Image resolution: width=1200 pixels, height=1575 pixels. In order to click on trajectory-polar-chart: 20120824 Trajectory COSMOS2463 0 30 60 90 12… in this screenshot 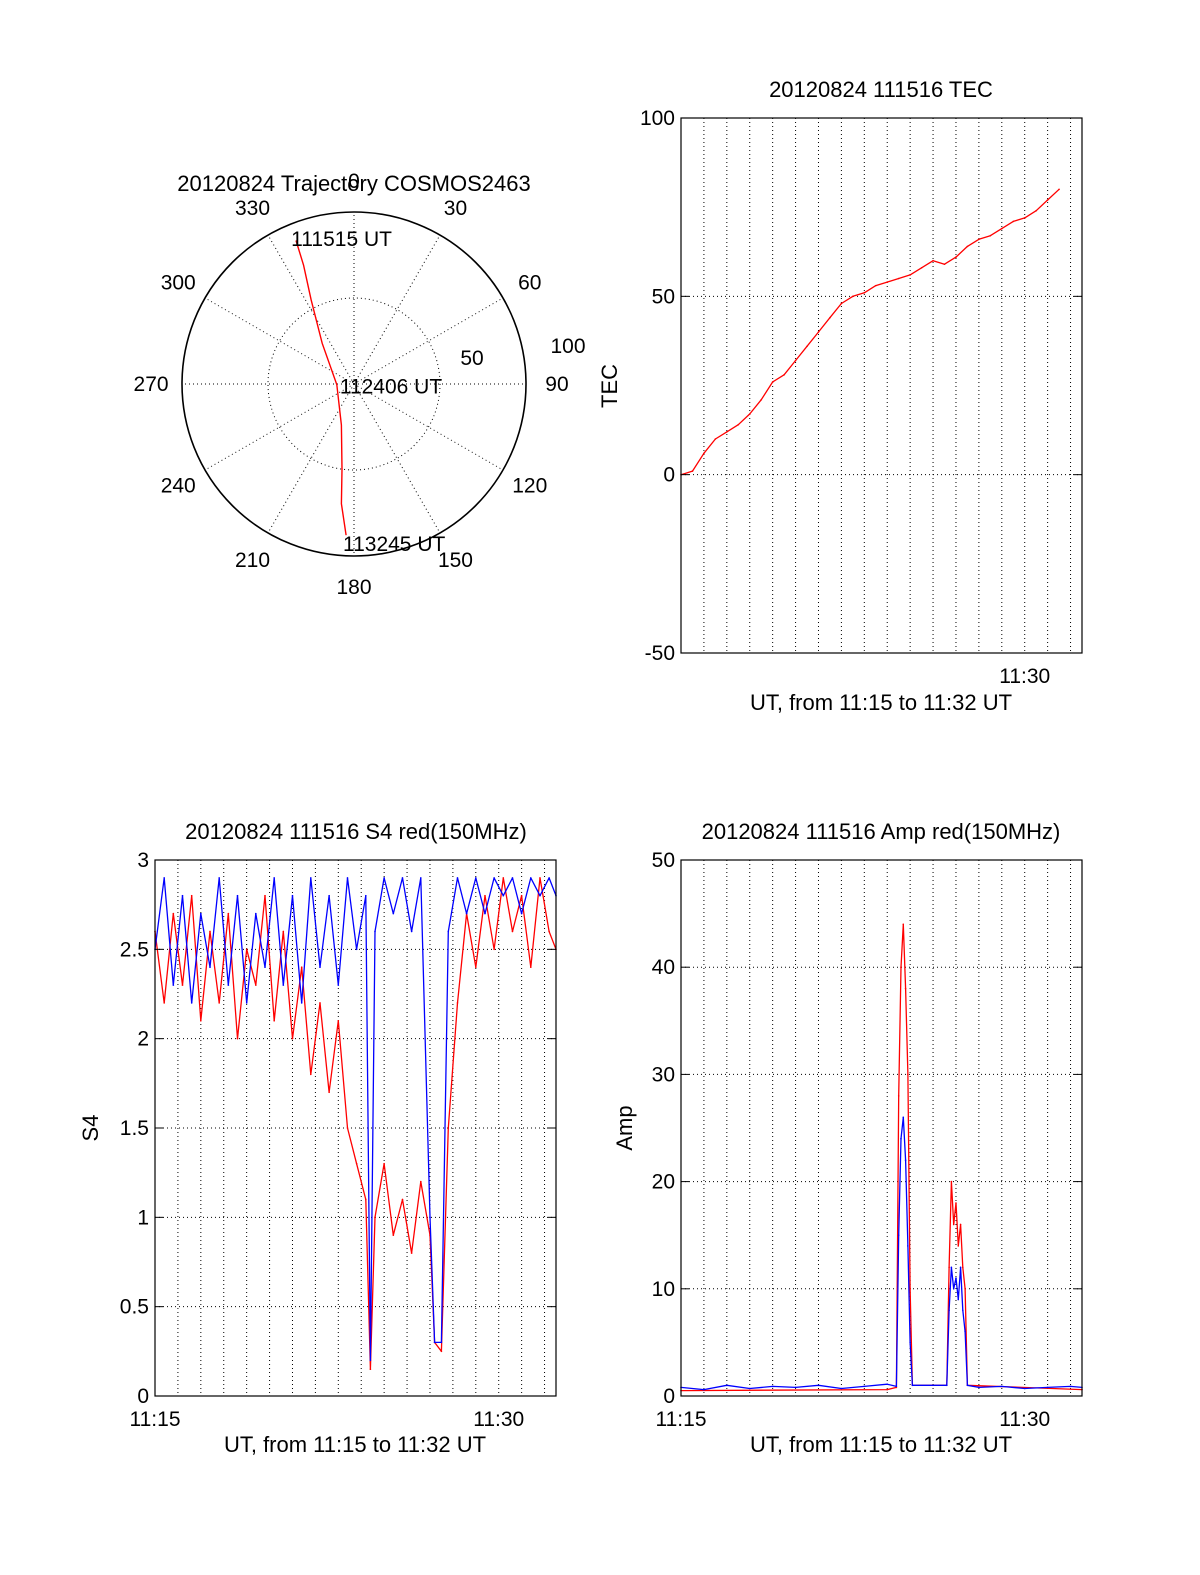, I will do `click(360, 384)`.